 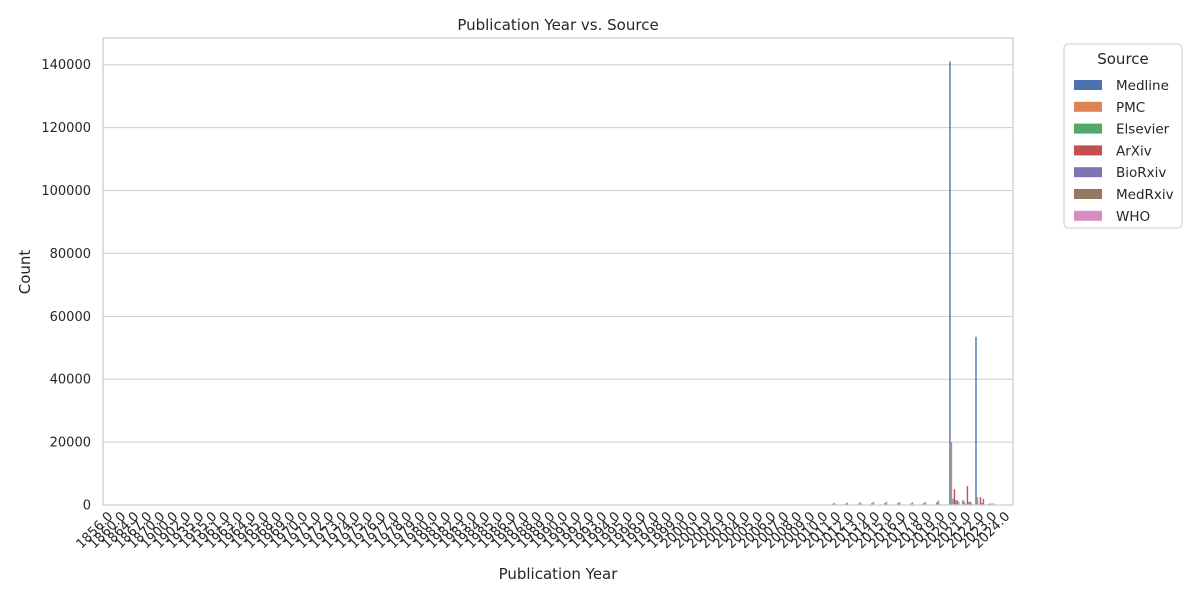 I want to click on legend-label-medline: Medline, so click(x=1142, y=86).